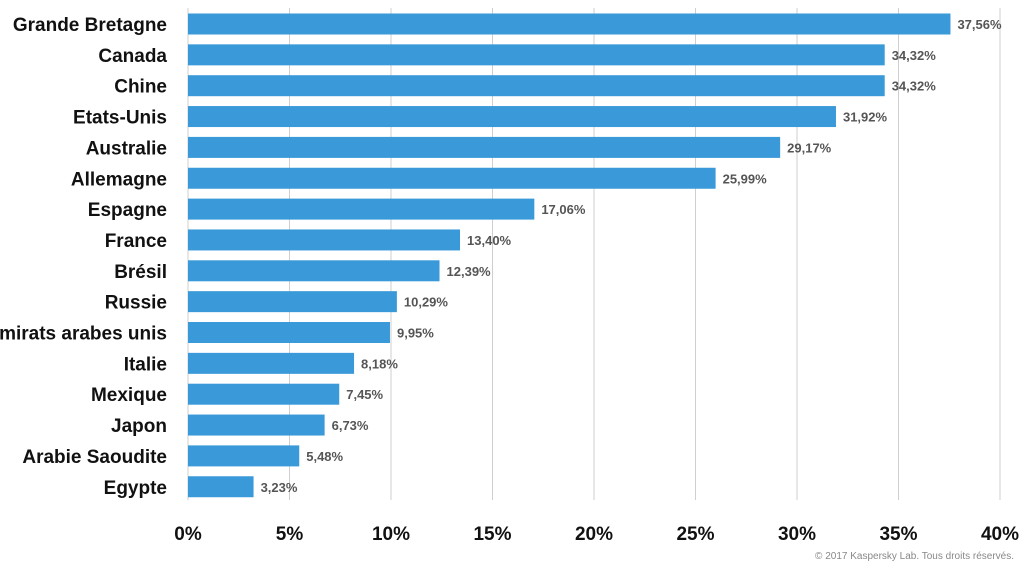 This screenshot has height=568, width=1024. What do you see at coordinates (324, 456) in the screenshot?
I see `value-label: 5,48%` at bounding box center [324, 456].